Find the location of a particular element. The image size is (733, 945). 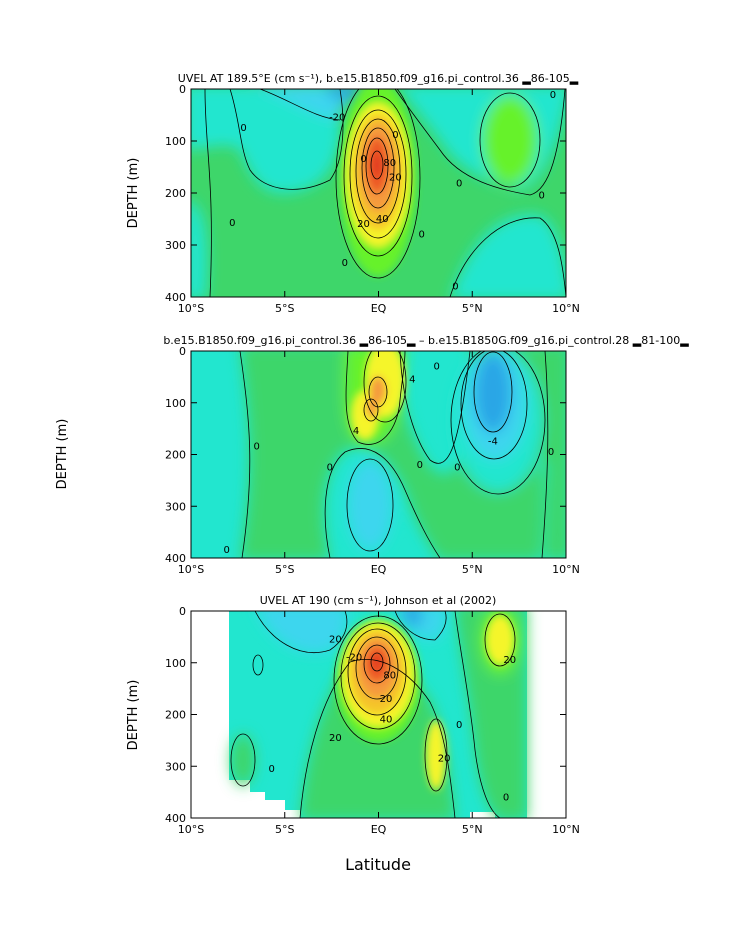

panel-3-contour-fill is located at coordinates (378, 714).